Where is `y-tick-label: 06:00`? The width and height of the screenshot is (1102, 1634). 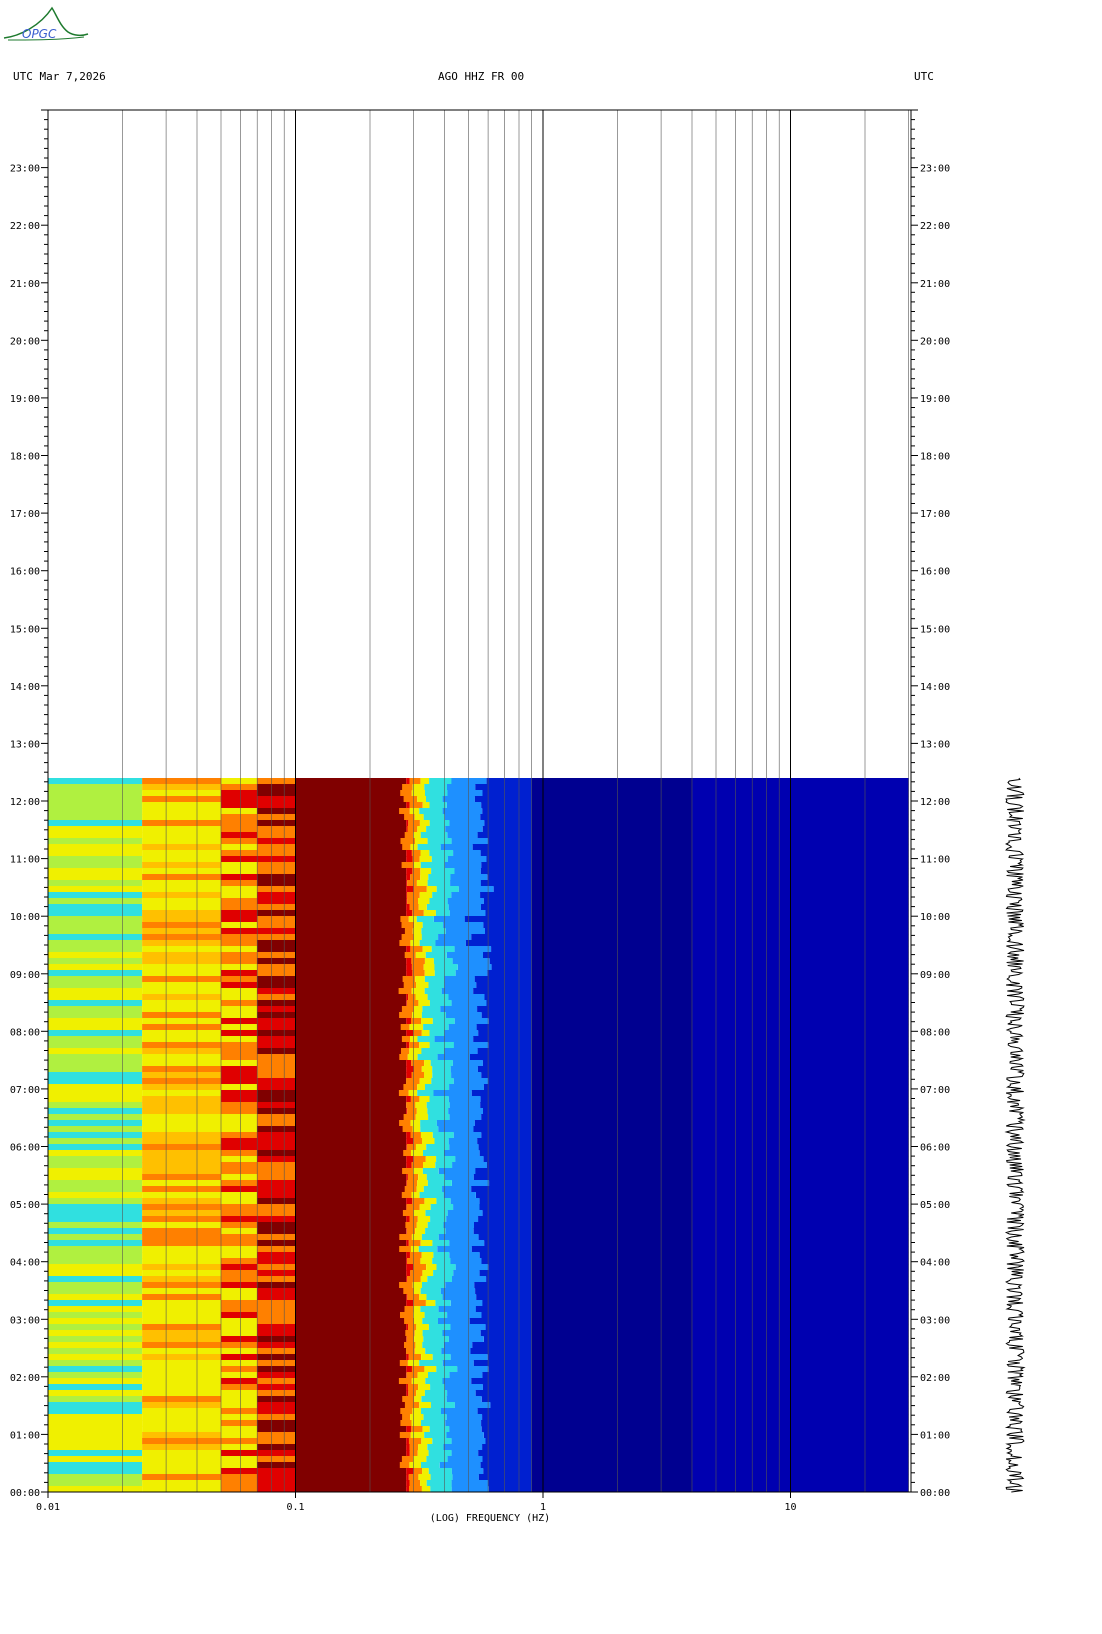 y-tick-label: 06:00 is located at coordinates (25, 1148).